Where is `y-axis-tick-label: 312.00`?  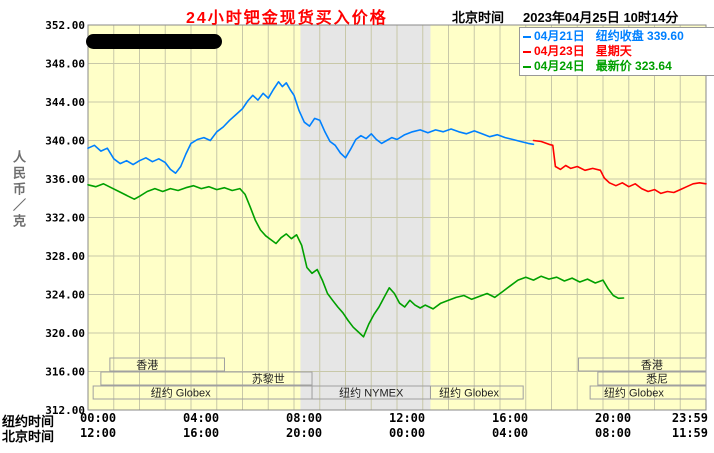 y-axis-tick-label: 312.00 is located at coordinates (65, 410).